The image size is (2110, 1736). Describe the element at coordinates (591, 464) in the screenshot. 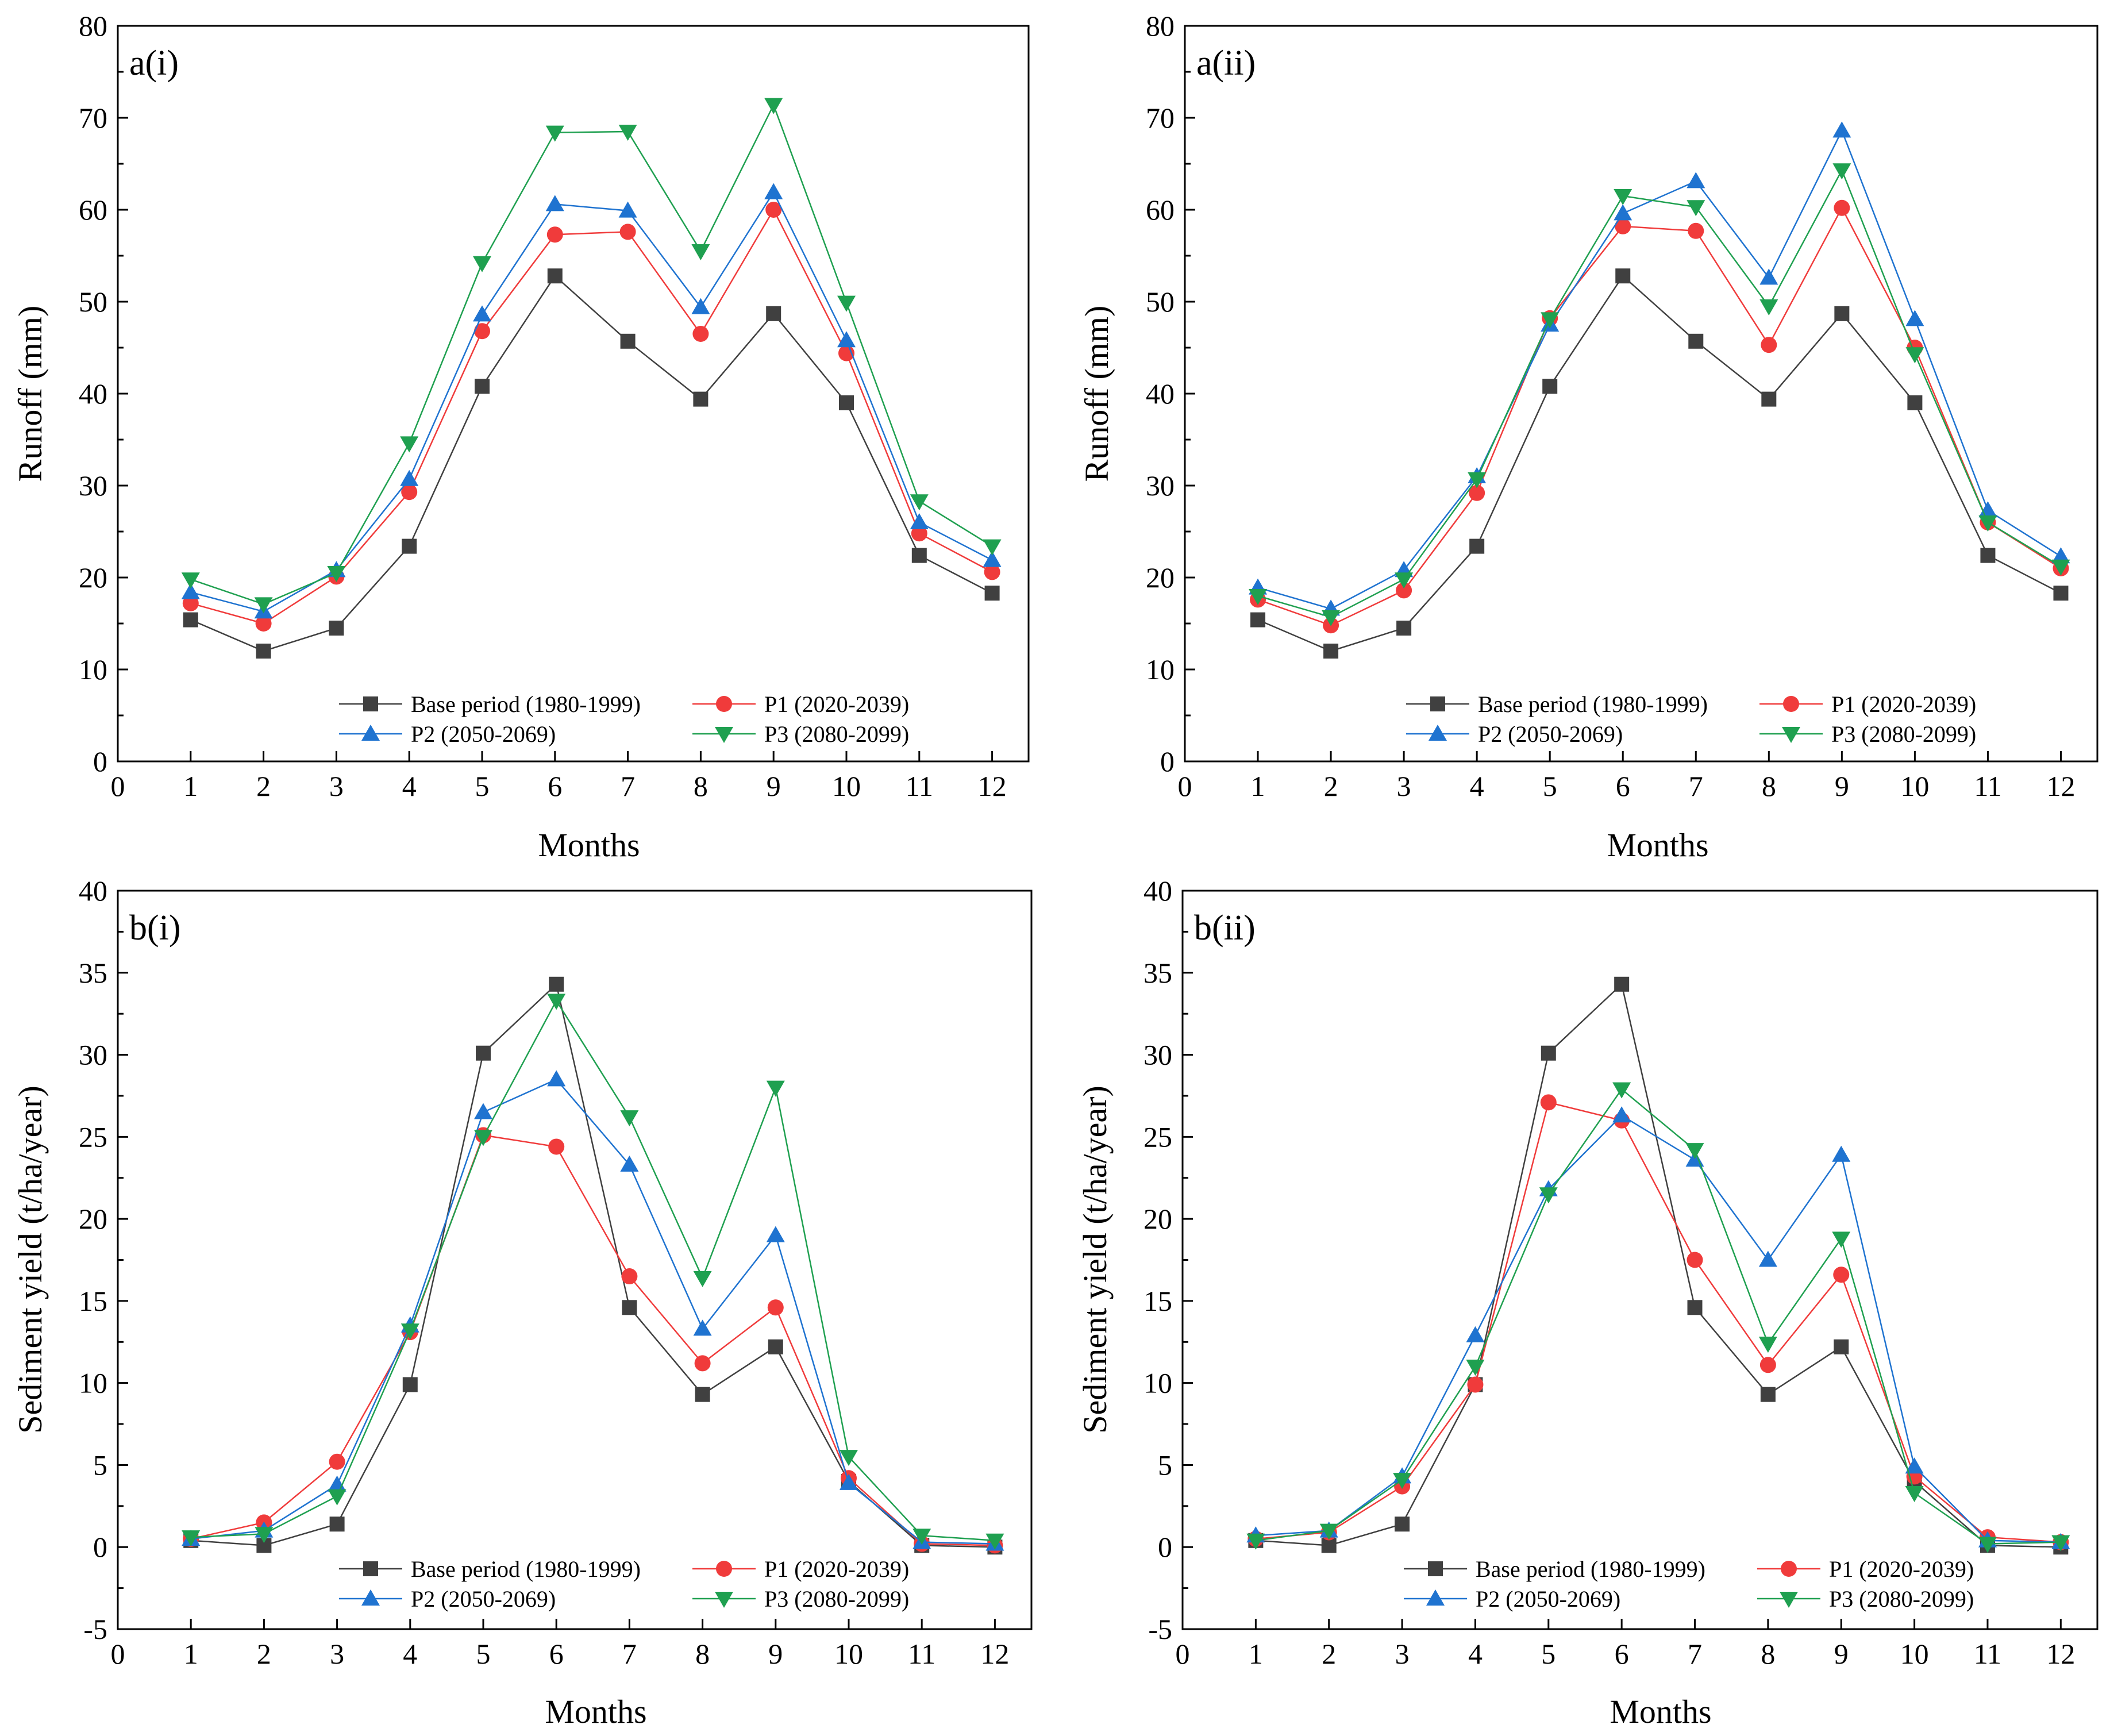

I see `series-base` at that location.